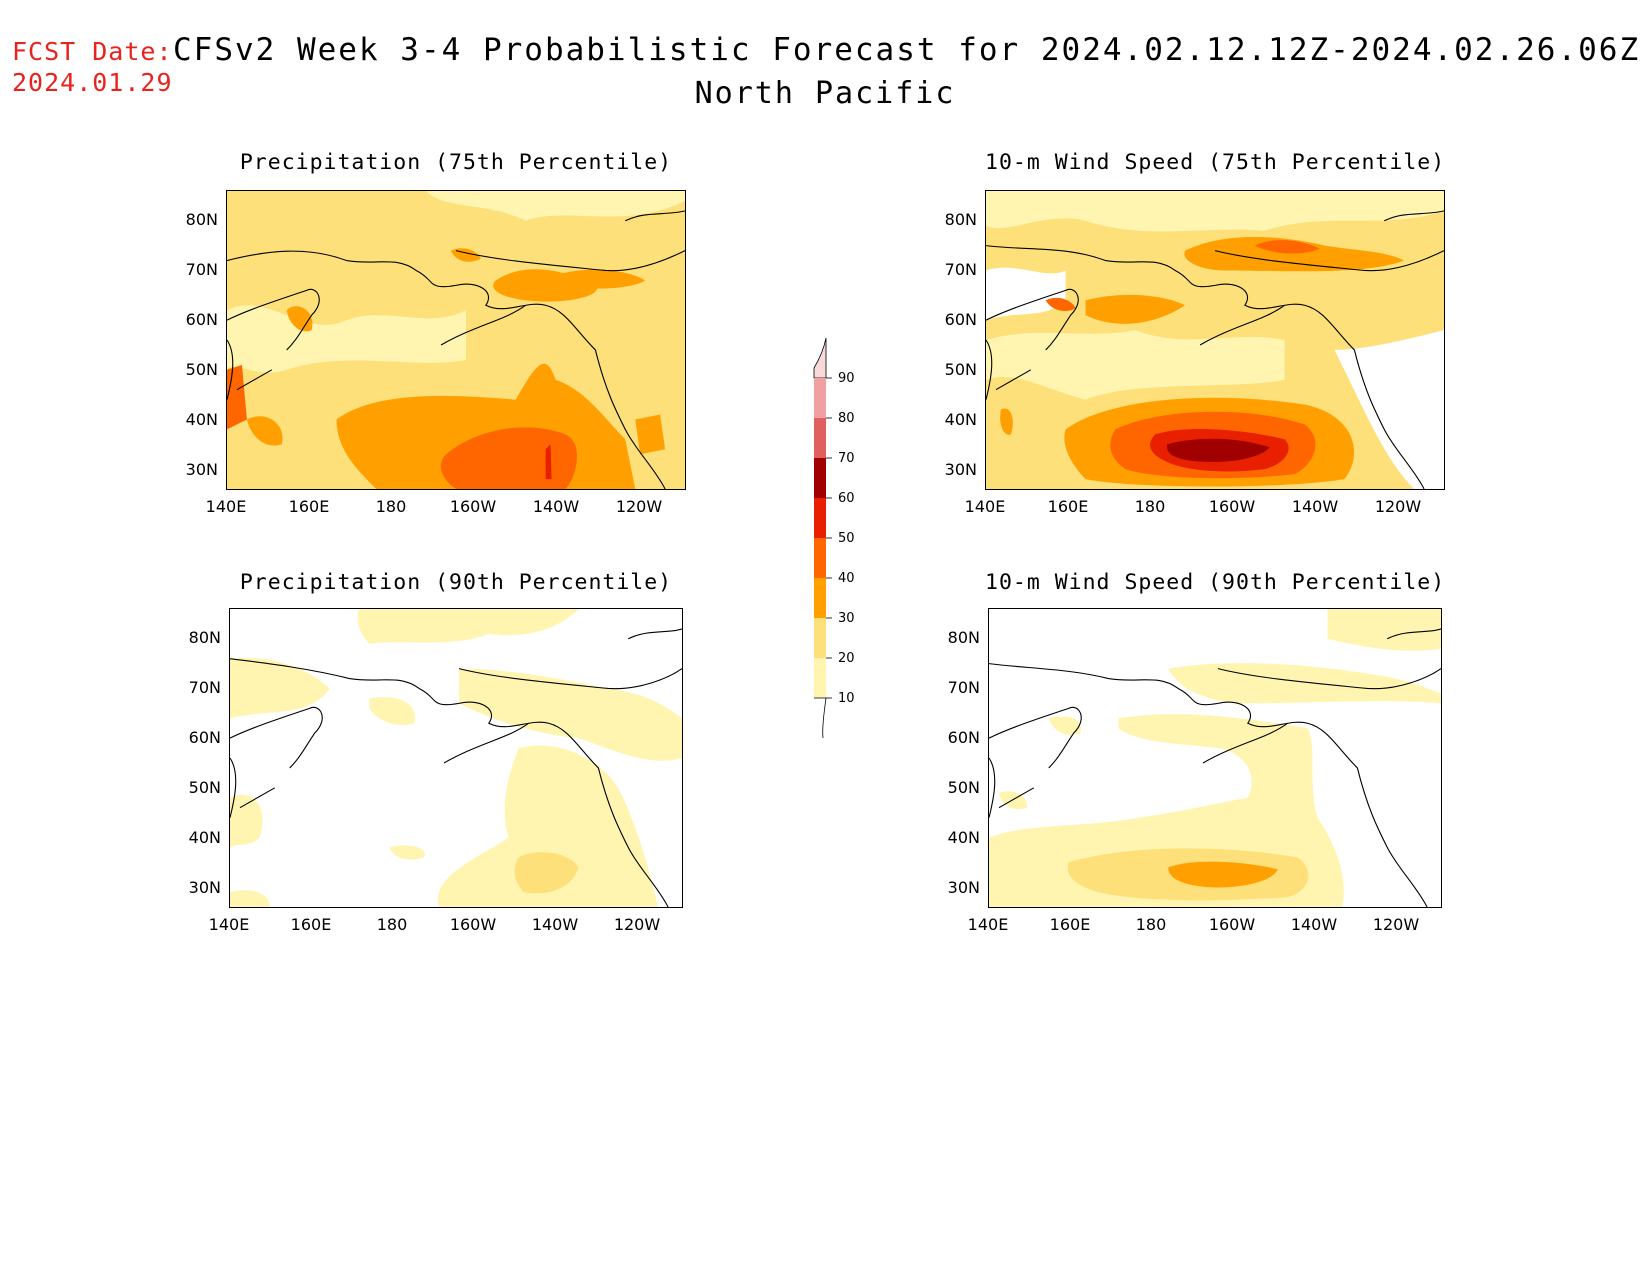 This screenshot has width=1650, height=1275. What do you see at coordinates (456, 582) in the screenshot?
I see `panel-title-precip-90: Precipitation (90th Percentile)` at bounding box center [456, 582].